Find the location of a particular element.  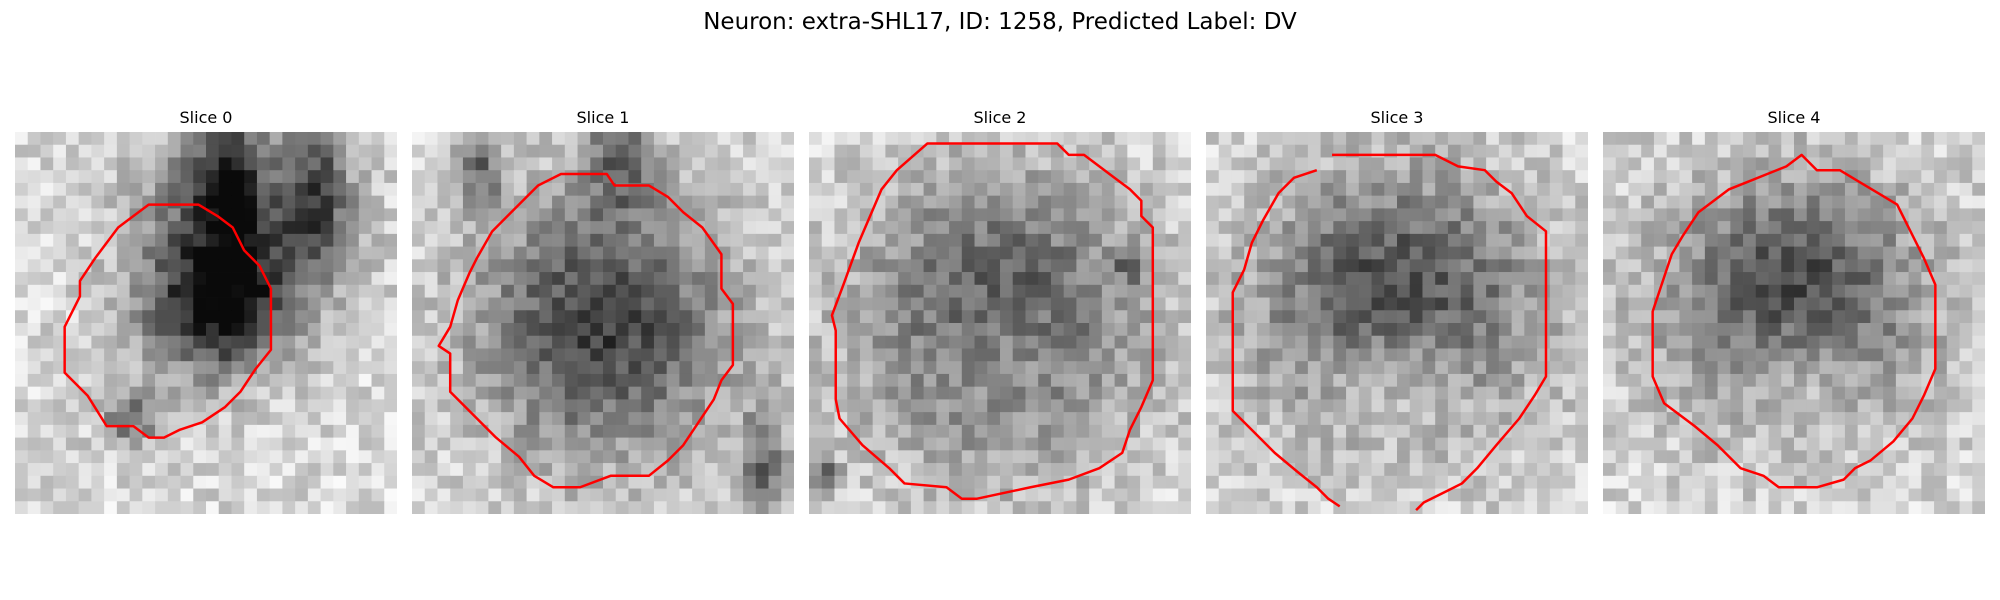

slice-title: Slice 4 is located at coordinates (1794, 117).